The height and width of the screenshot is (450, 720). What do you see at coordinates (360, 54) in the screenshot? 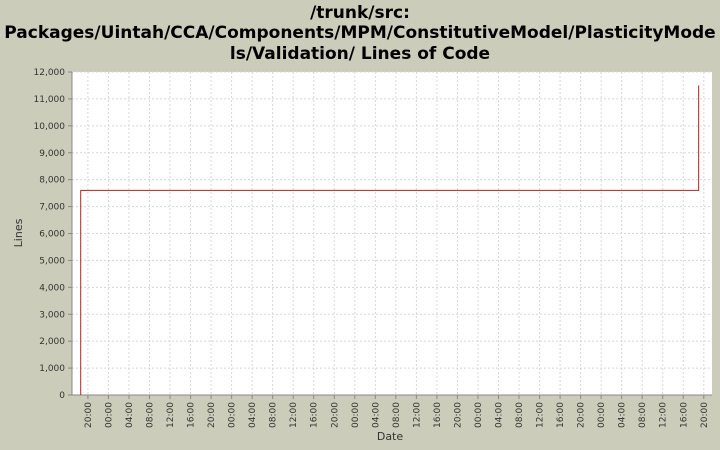
I see `chart-title: ls/Validation/ Lines of Code` at bounding box center [360, 54].